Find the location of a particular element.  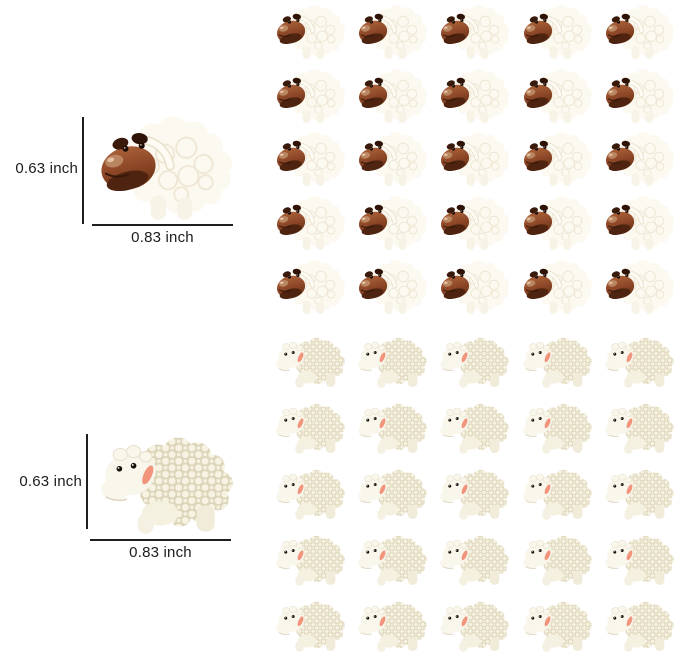

white-sheep-height-label: 0.63 inch is located at coordinates (50, 481).